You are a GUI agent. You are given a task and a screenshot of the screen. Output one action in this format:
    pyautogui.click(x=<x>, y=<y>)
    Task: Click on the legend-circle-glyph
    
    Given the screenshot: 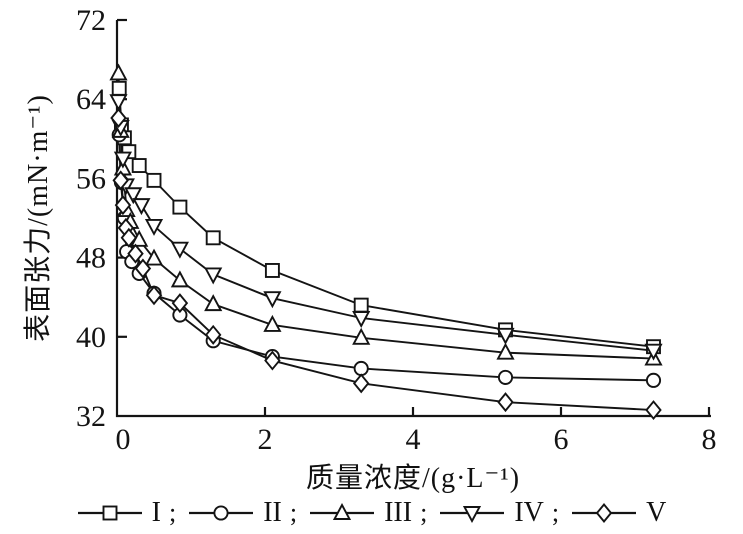 What is the action you would take?
    pyautogui.click(x=221, y=513)
    